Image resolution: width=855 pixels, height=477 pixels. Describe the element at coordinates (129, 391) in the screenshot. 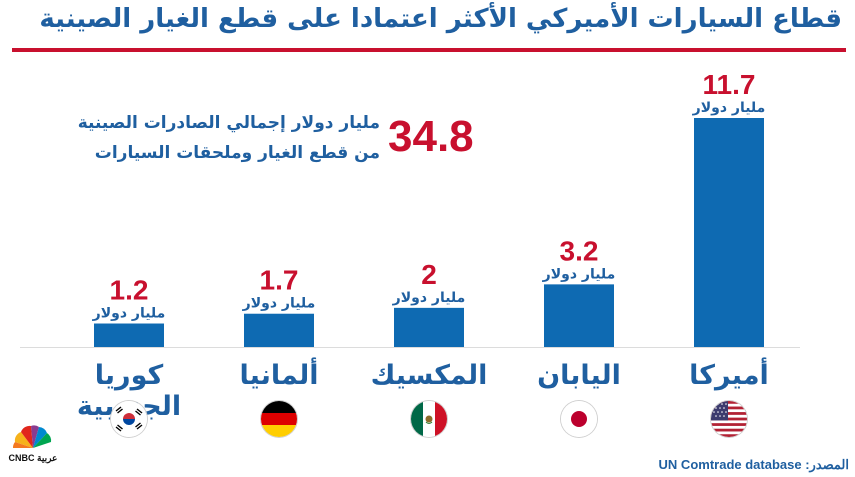

I see `category-label-0: كوريا الجنوبية` at that location.